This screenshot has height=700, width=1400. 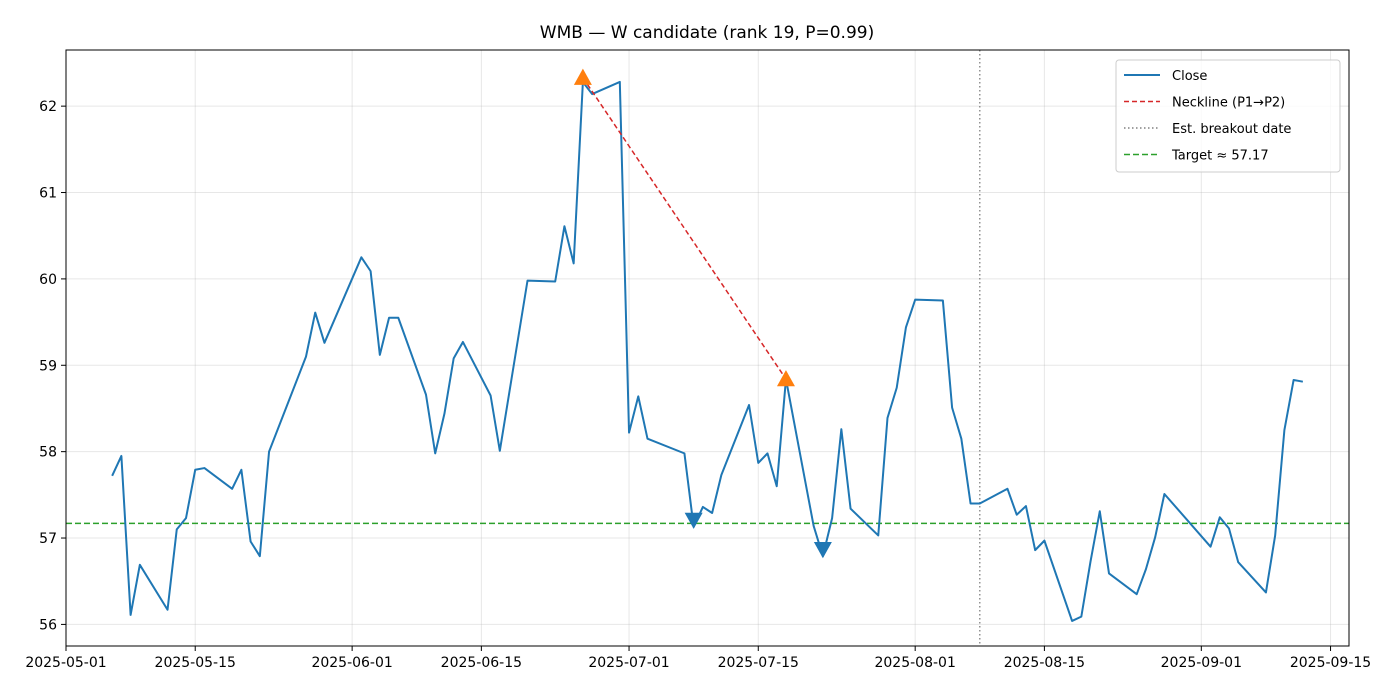 I want to click on x-tick-label: 2025-05-01, so click(x=65, y=663).